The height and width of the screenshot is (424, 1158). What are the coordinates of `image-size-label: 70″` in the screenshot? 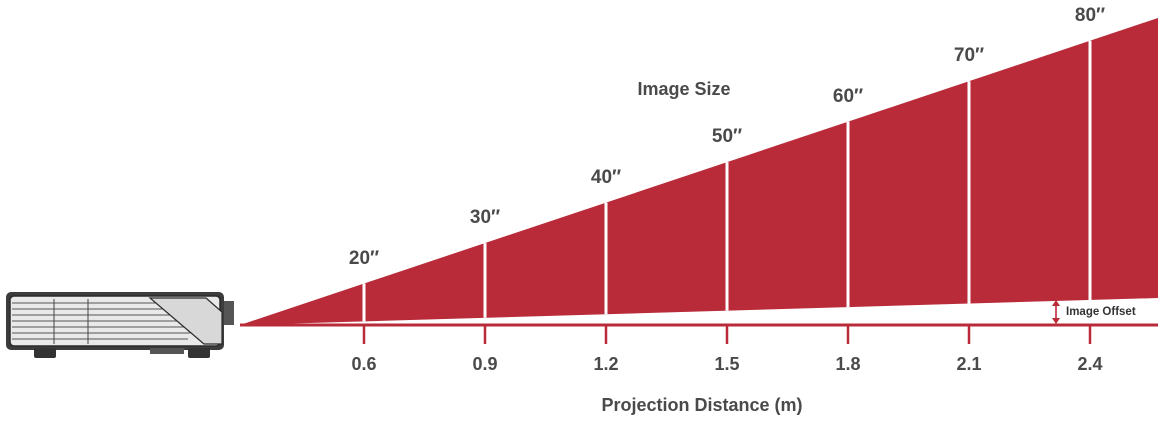 It's located at (969, 56).